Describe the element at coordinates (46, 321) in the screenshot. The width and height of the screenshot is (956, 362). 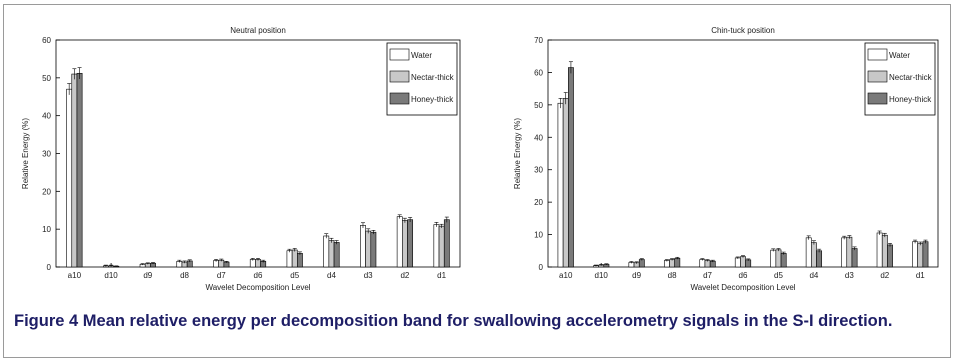
I see `caption-label: Figure 4` at that location.